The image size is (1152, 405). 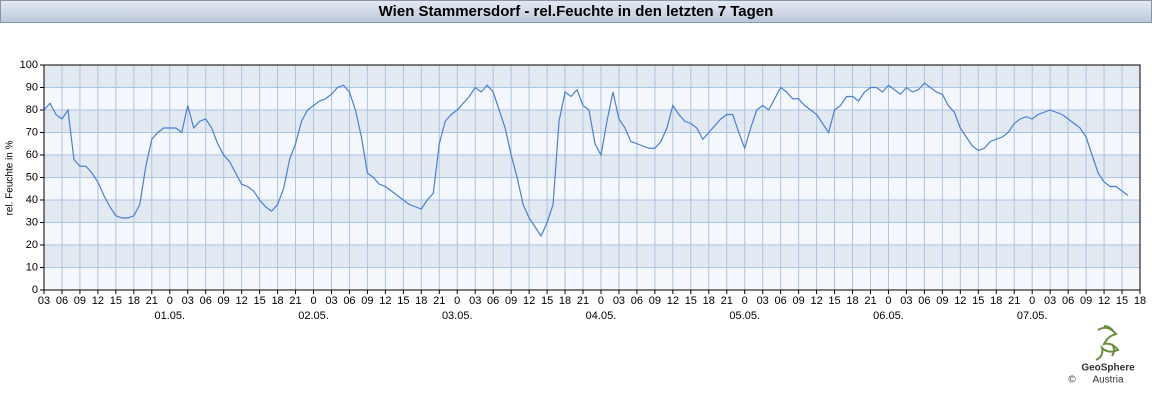 I want to click on date-label: 07.05., so click(x=1032, y=316).